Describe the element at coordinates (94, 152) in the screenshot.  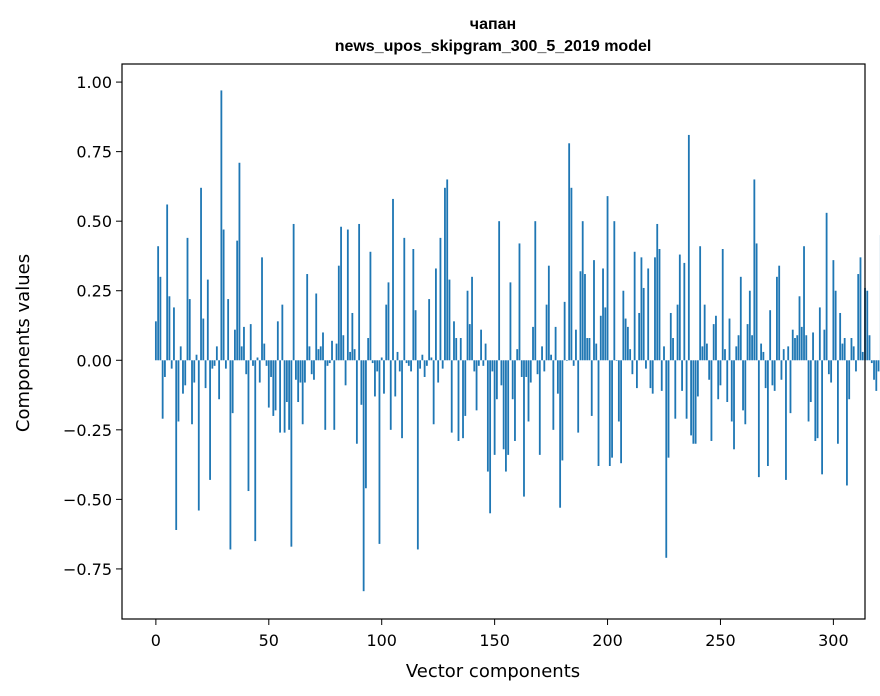
I see `y-tick-label-6: 0.75` at that location.